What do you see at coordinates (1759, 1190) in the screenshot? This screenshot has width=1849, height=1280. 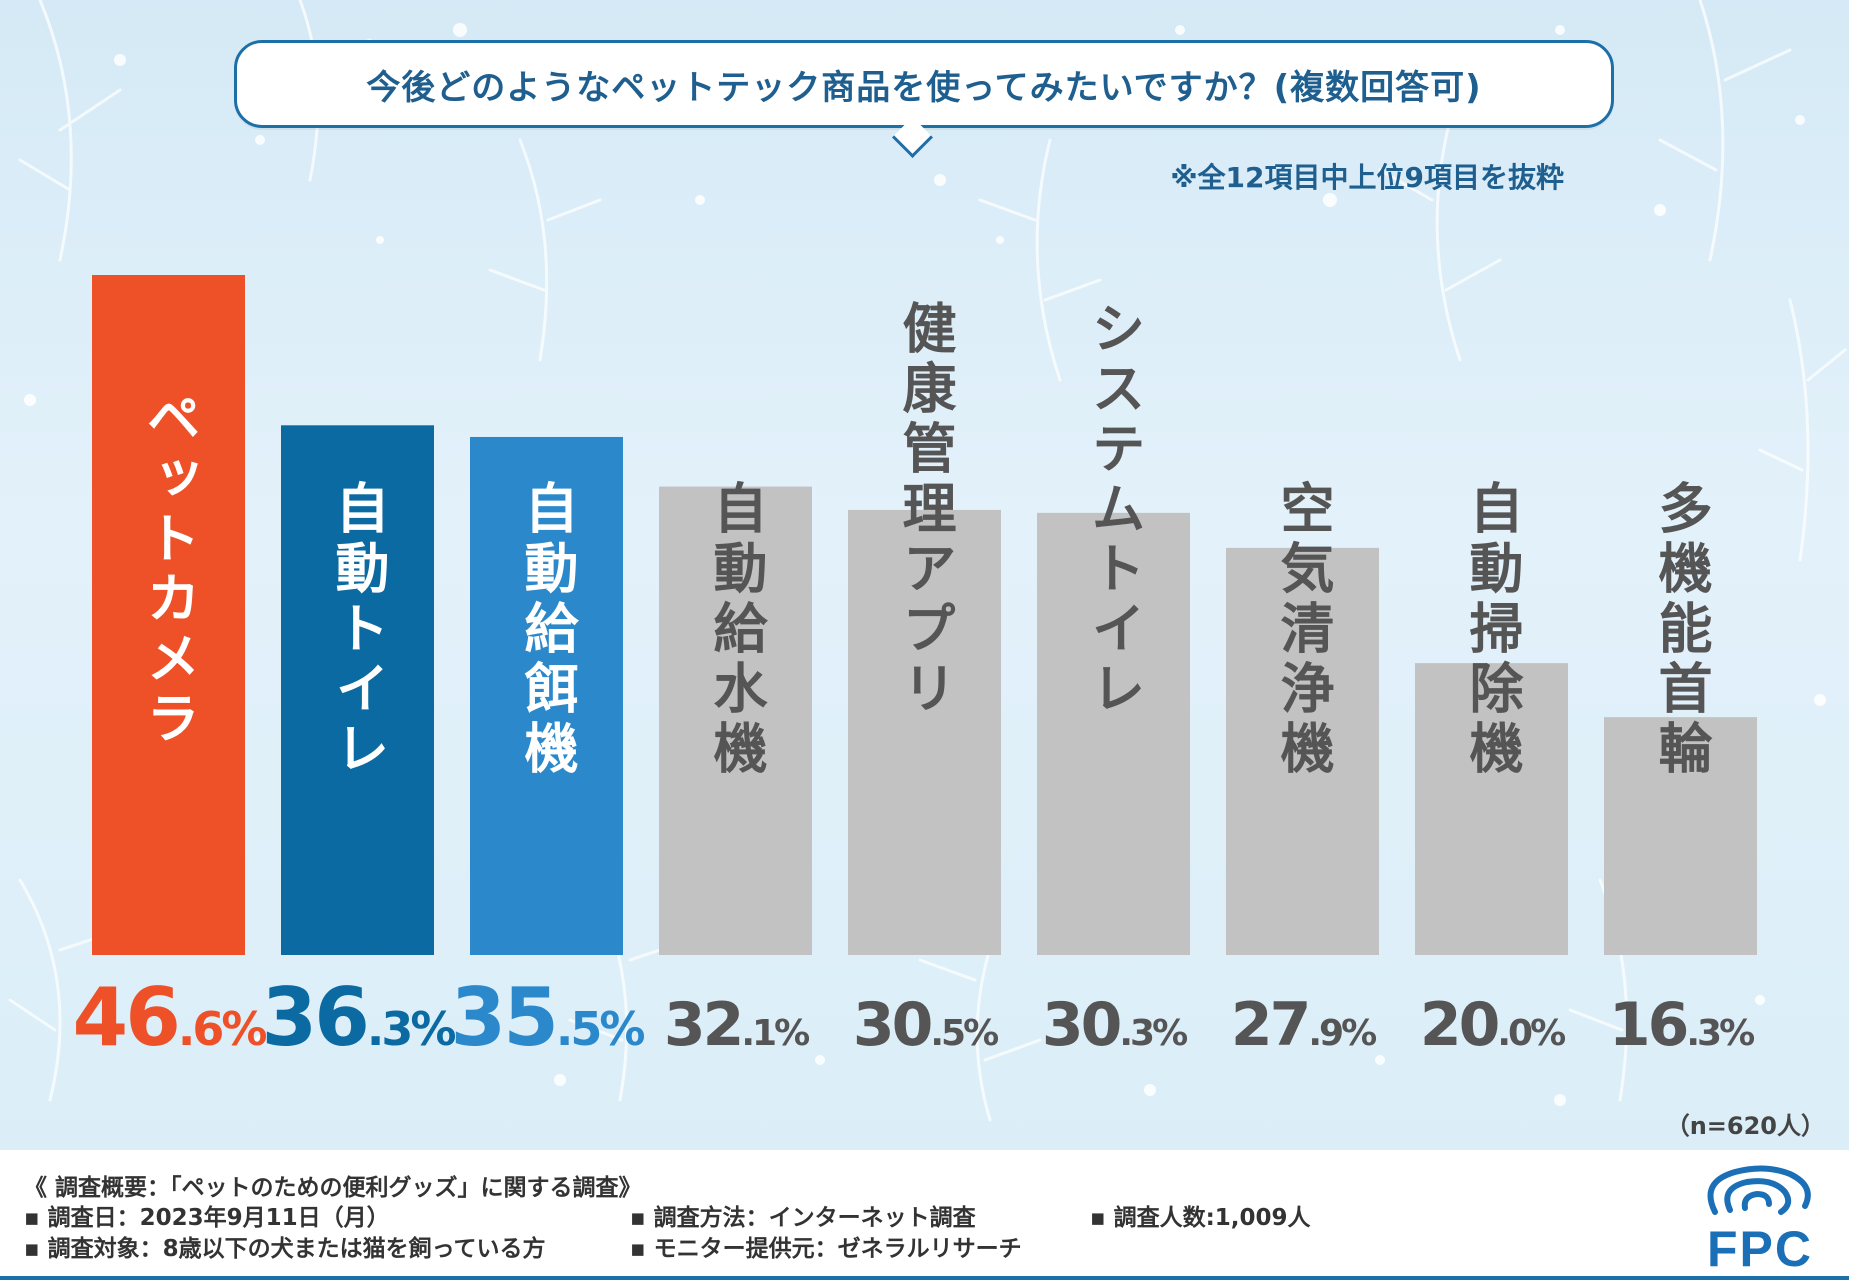 I see `swirl-logo-icon` at bounding box center [1759, 1190].